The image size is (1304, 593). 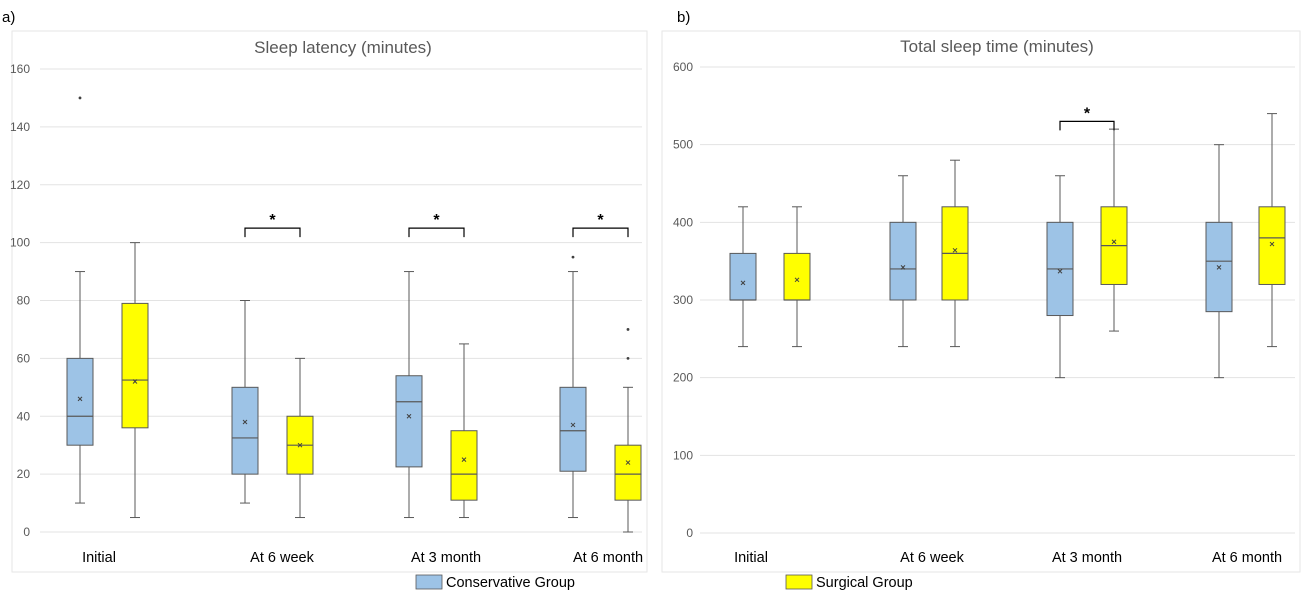 I want to click on panel-a-y-tick-label: 60, so click(x=24, y=358).